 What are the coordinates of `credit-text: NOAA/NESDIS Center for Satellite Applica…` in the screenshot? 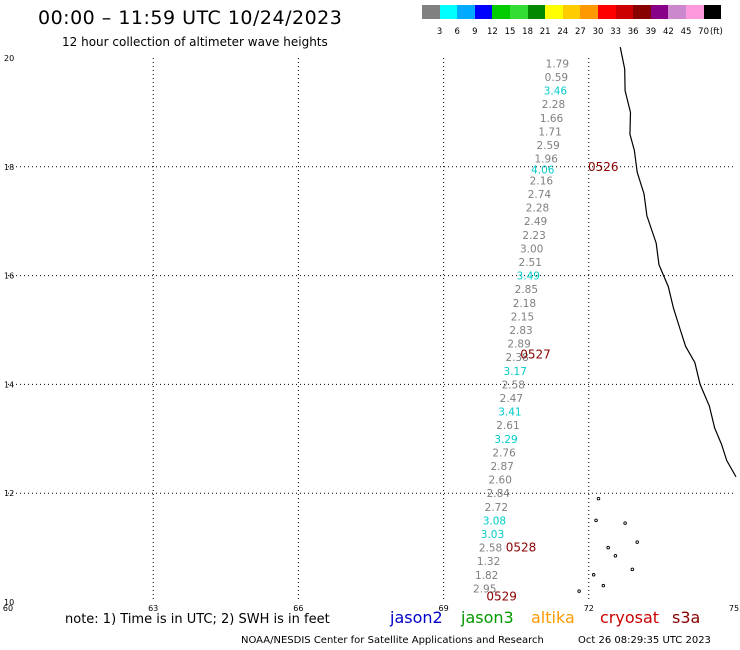 It's located at (392, 640).